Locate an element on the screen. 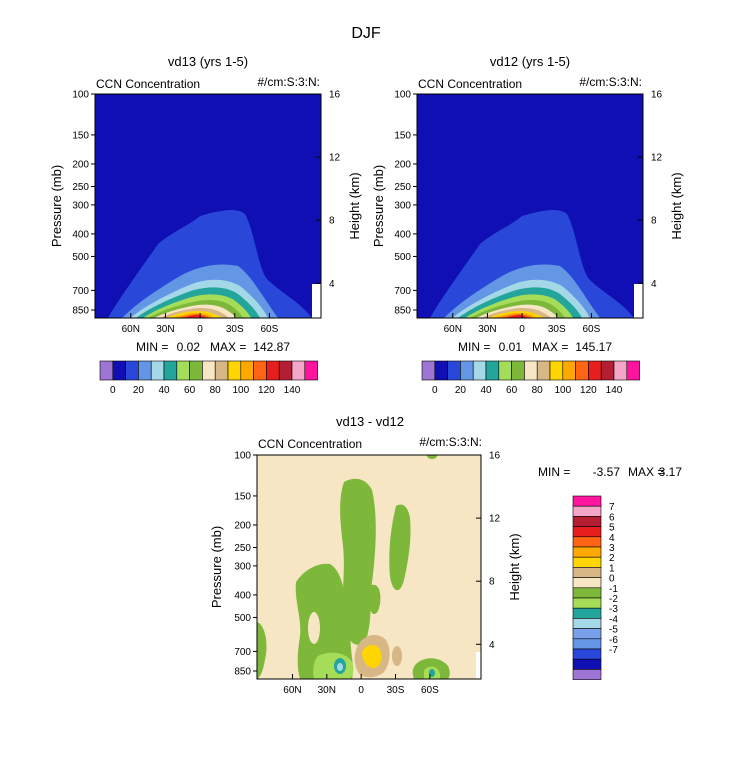 The image size is (733, 773). colorbar-label: -6 is located at coordinates (613, 640).